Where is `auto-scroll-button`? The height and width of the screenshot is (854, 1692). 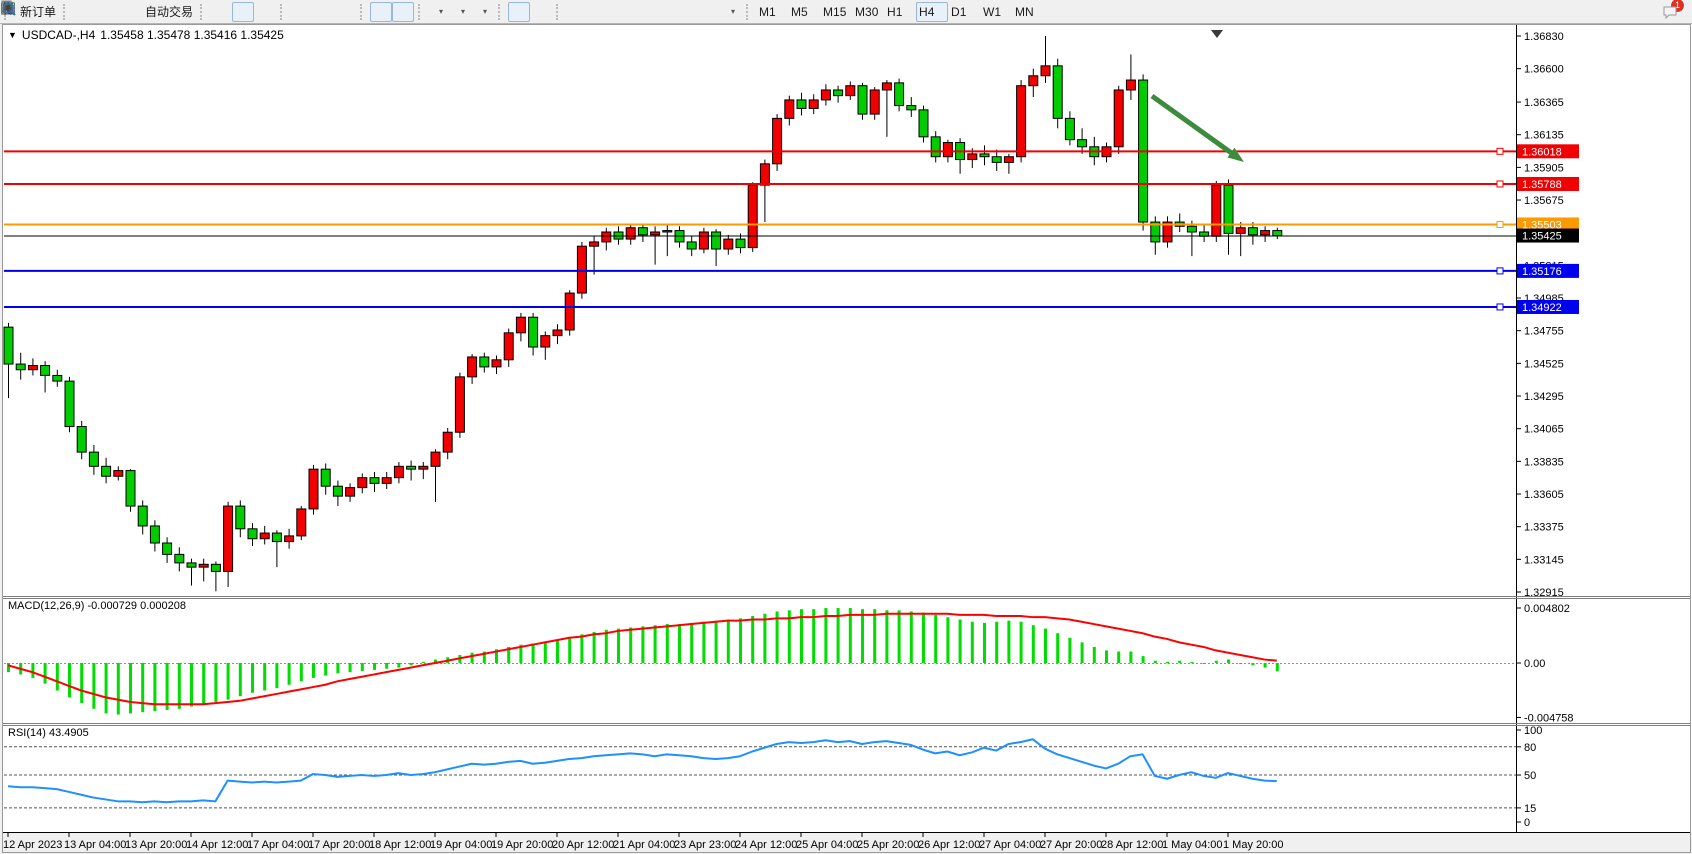
auto-scroll-button is located at coordinates (198, 11).